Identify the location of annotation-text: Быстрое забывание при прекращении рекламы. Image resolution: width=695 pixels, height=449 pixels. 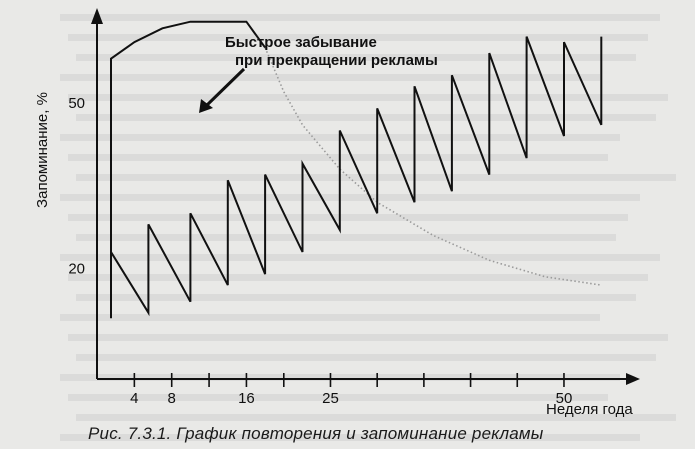
(331, 51).